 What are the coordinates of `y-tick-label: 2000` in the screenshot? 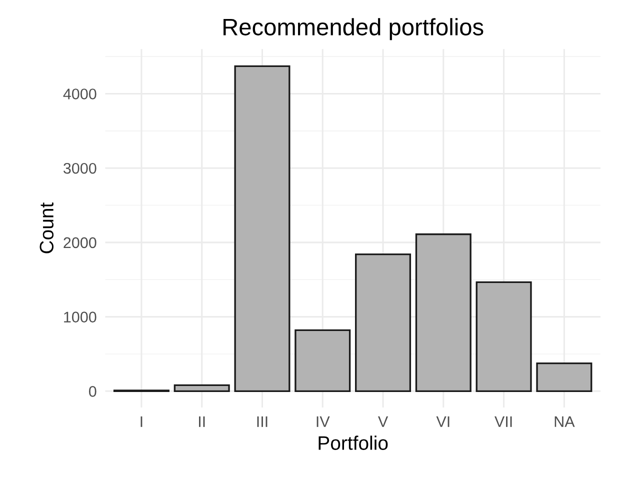 It's located at (80, 242).